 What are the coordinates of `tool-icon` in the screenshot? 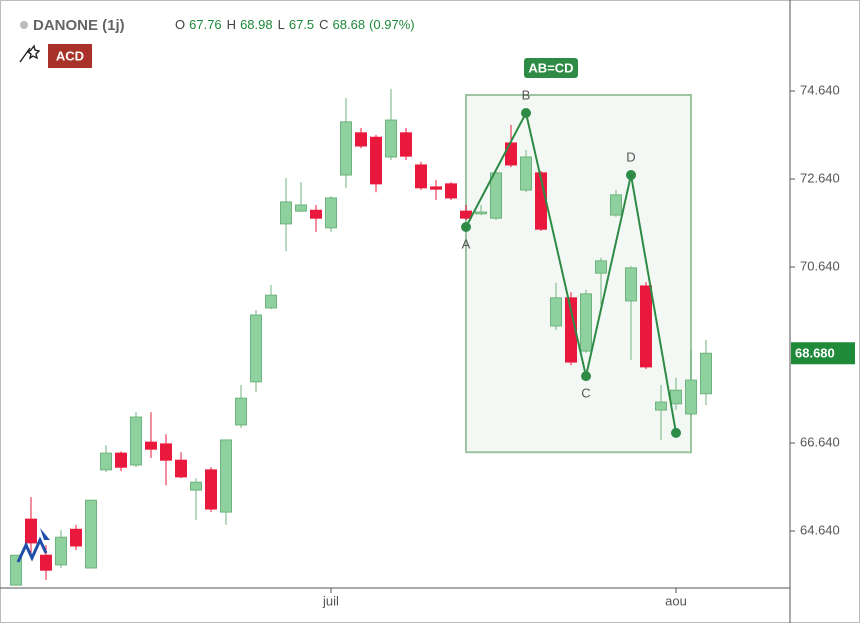 It's located at (30, 53).